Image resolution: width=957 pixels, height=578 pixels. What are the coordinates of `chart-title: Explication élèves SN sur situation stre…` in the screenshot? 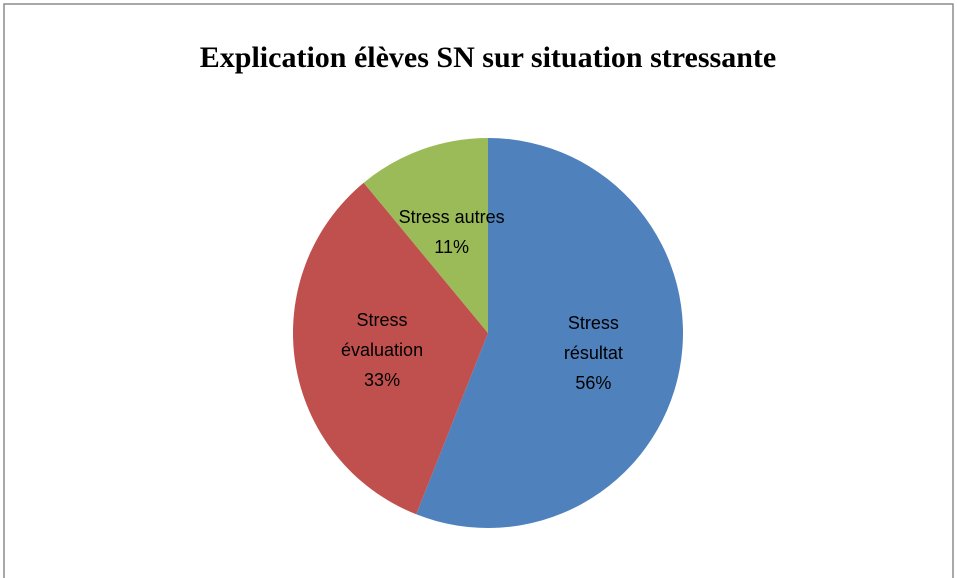 It's located at (488, 57).